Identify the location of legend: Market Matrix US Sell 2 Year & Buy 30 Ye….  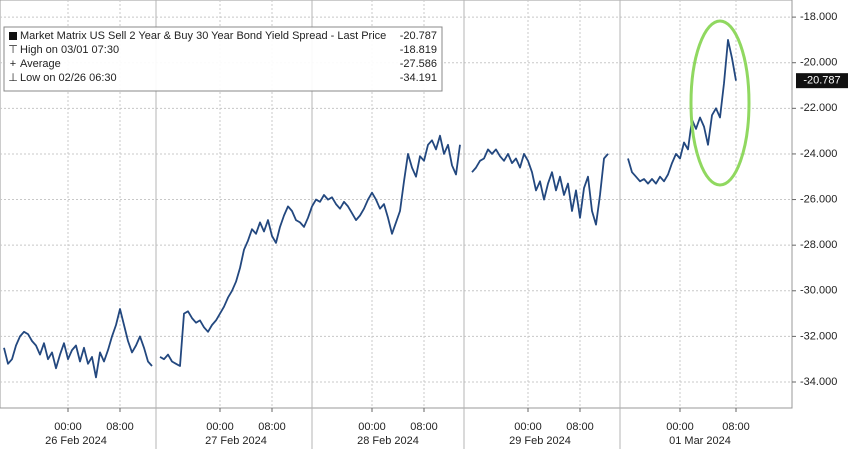
(223, 59).